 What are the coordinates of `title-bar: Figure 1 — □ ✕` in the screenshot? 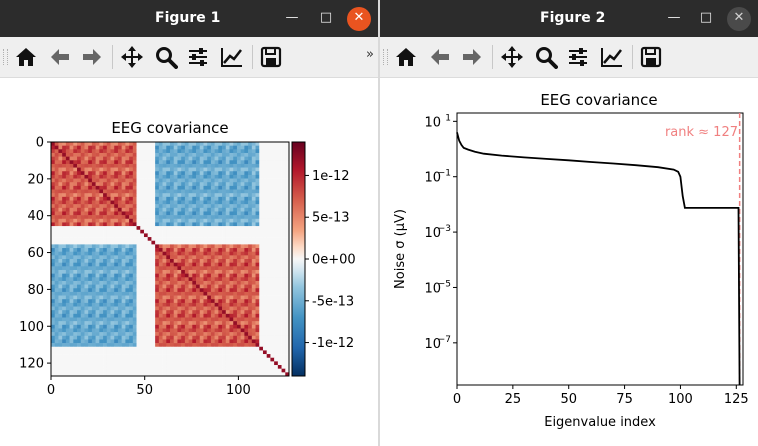 It's located at (189, 18).